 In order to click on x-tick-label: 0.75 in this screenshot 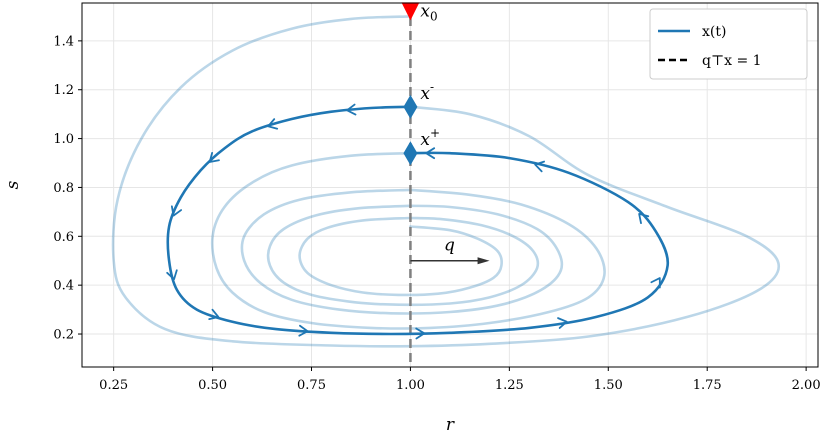, I will do `click(311, 385)`.